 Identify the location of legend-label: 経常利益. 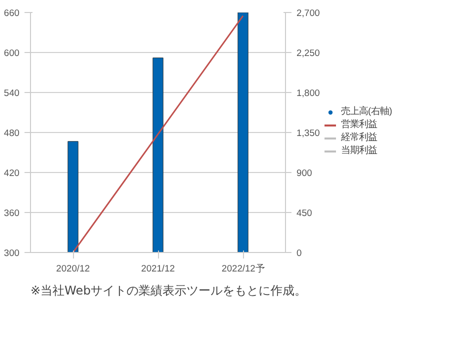
(359, 137).